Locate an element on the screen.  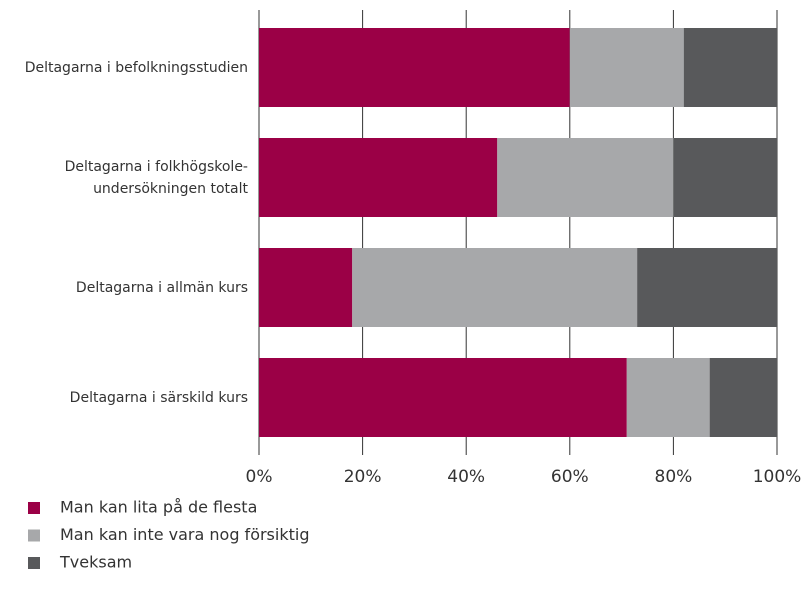
x-tick-label: 0% is located at coordinates (259, 477).